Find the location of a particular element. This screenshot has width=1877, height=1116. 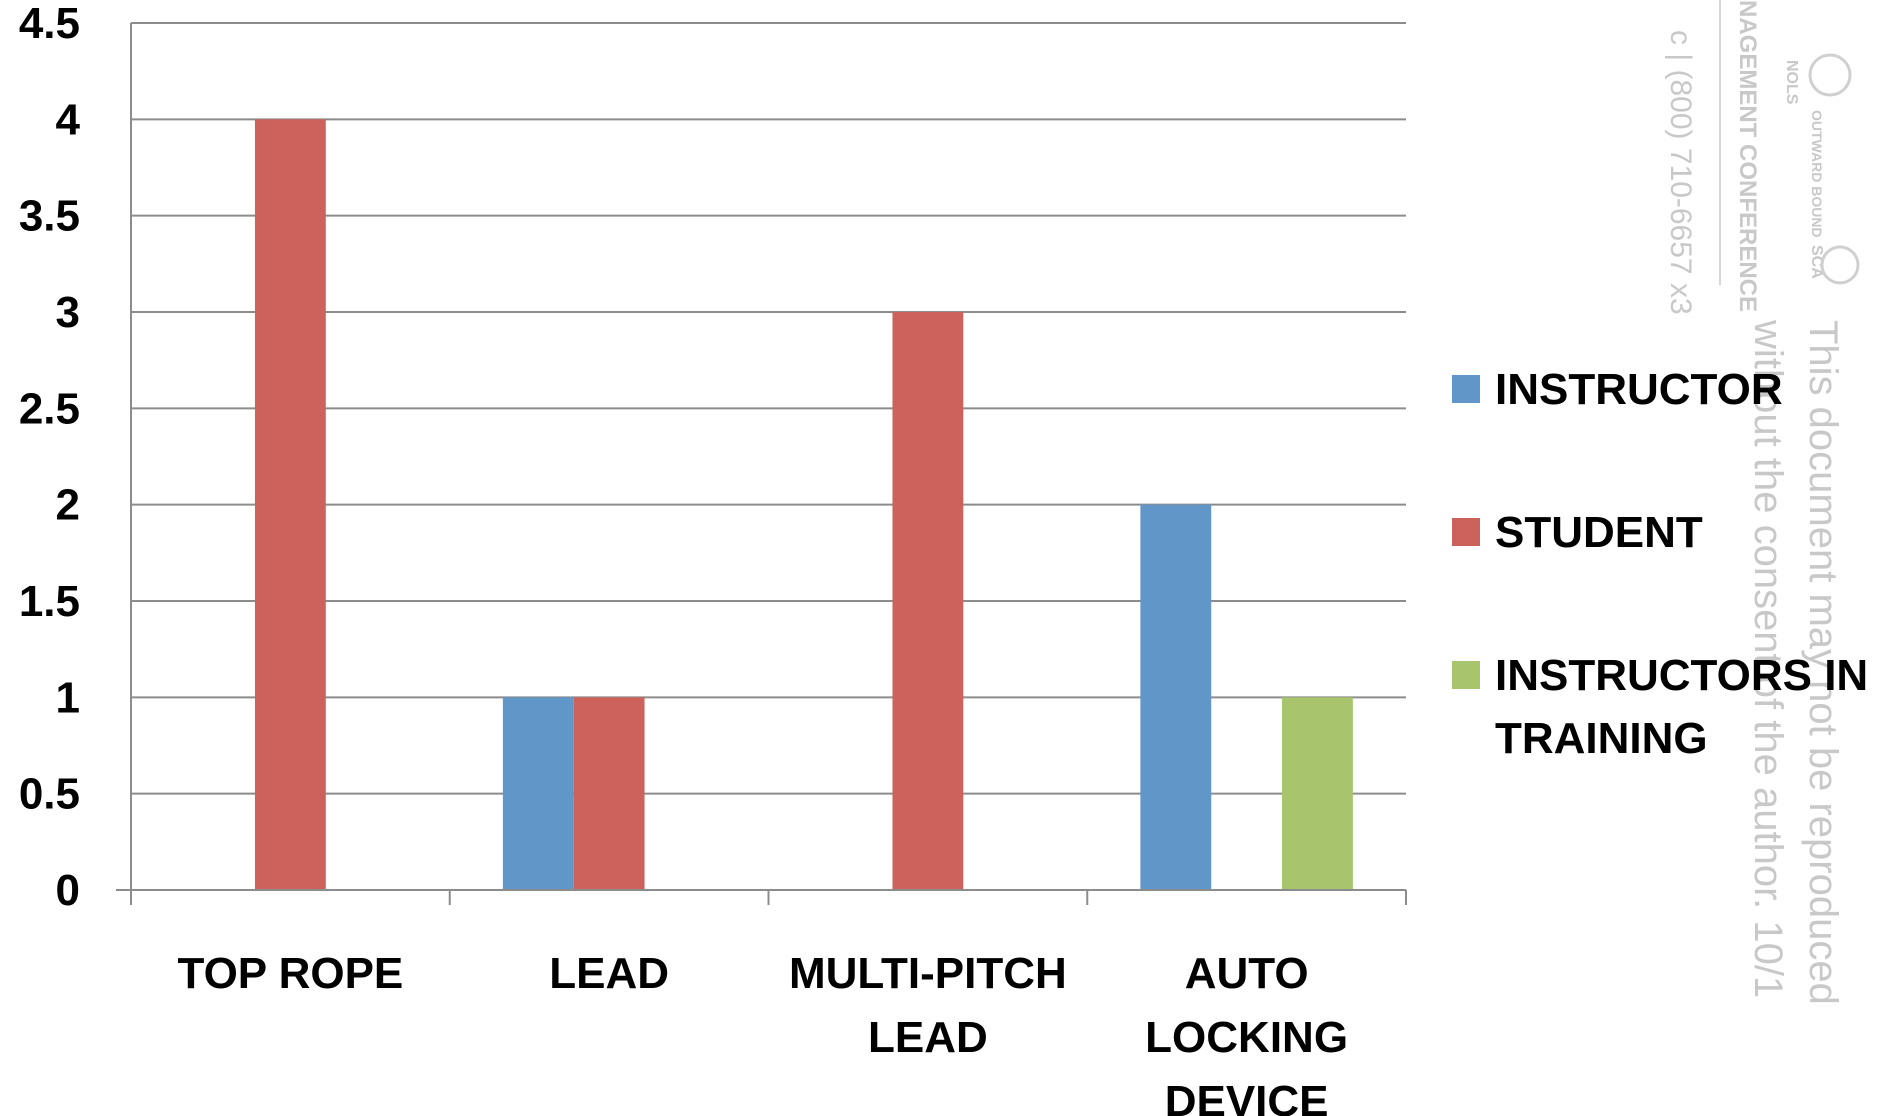

y-tick-label: 0.5 is located at coordinates (49, 794).